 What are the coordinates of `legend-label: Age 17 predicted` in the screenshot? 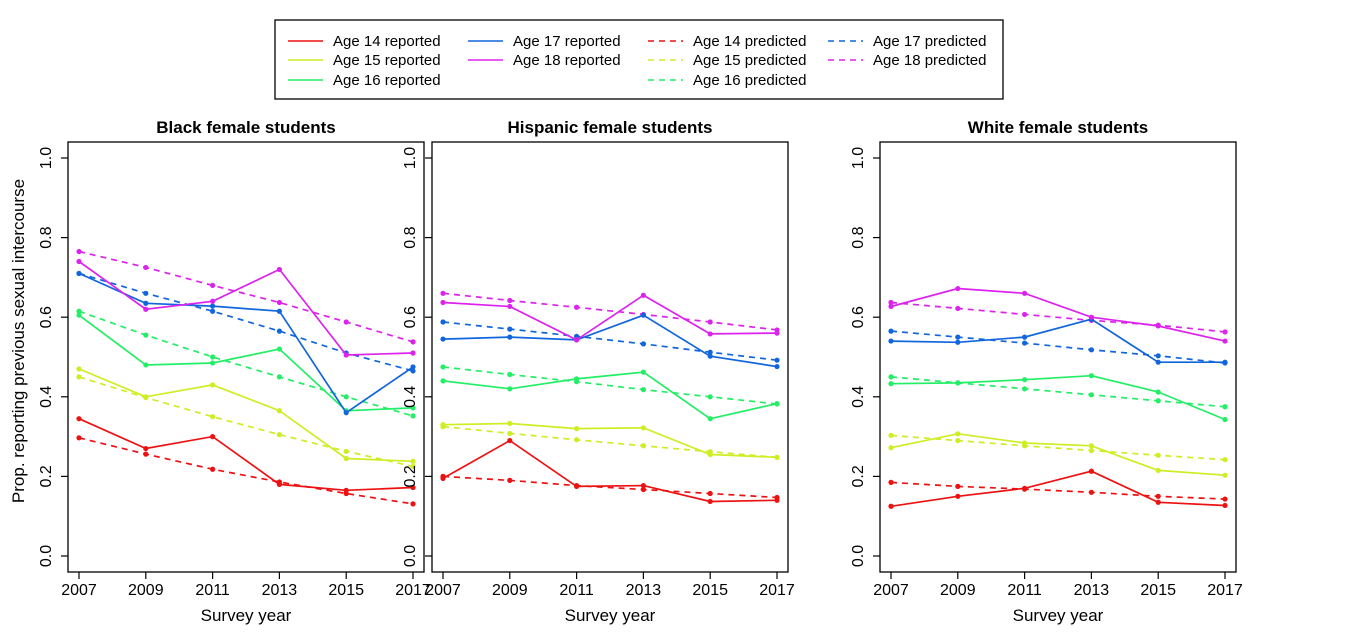 It's located at (929, 41).